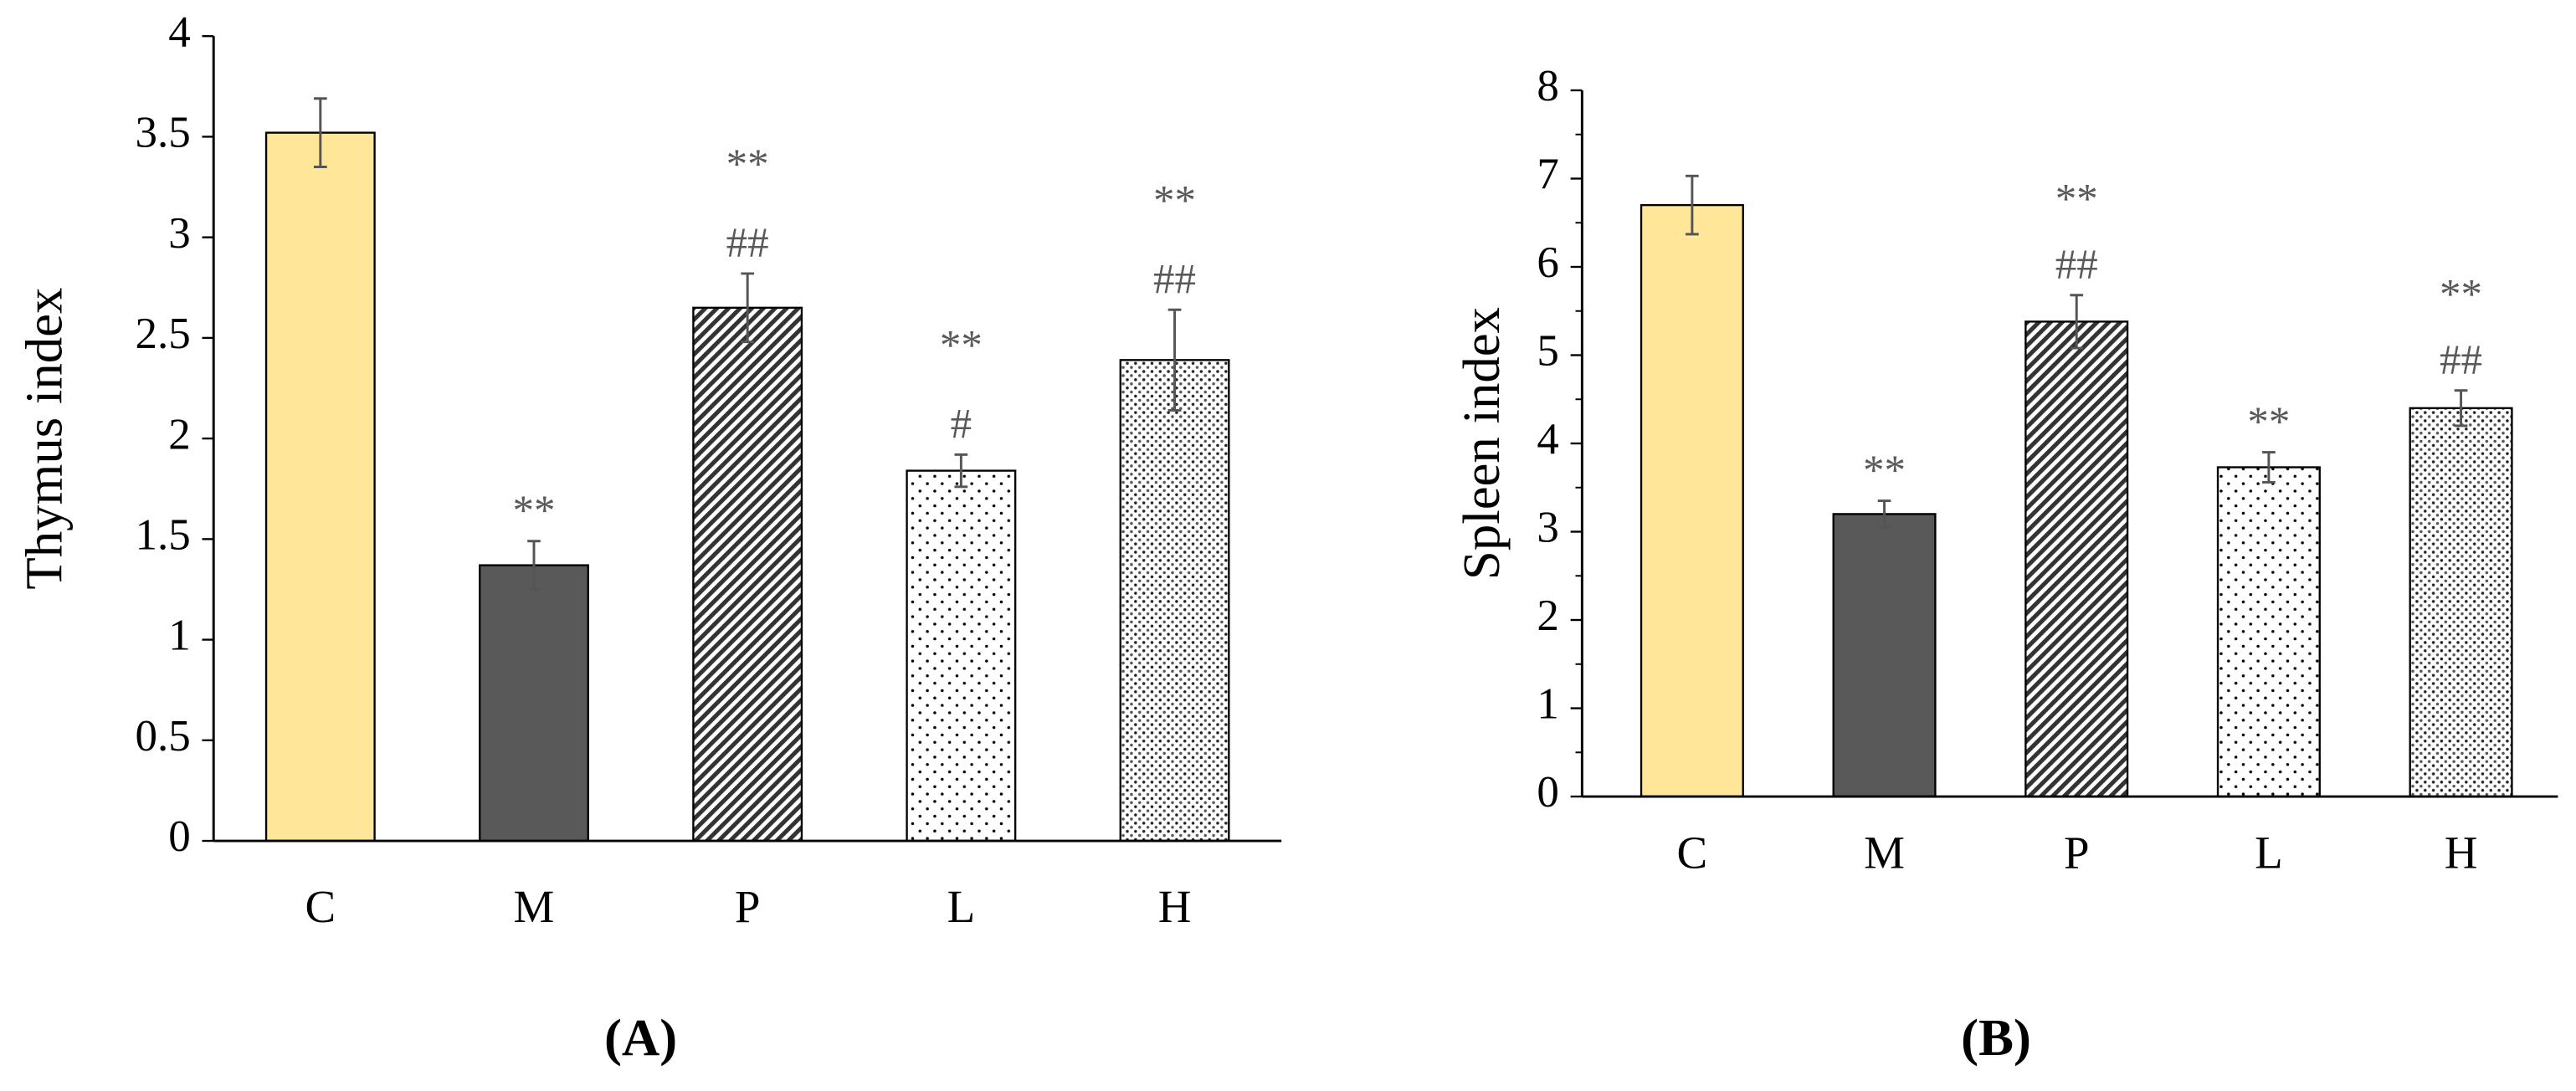  What do you see at coordinates (162, 535) in the screenshot?
I see `y-tick-label: 1.5` at bounding box center [162, 535].